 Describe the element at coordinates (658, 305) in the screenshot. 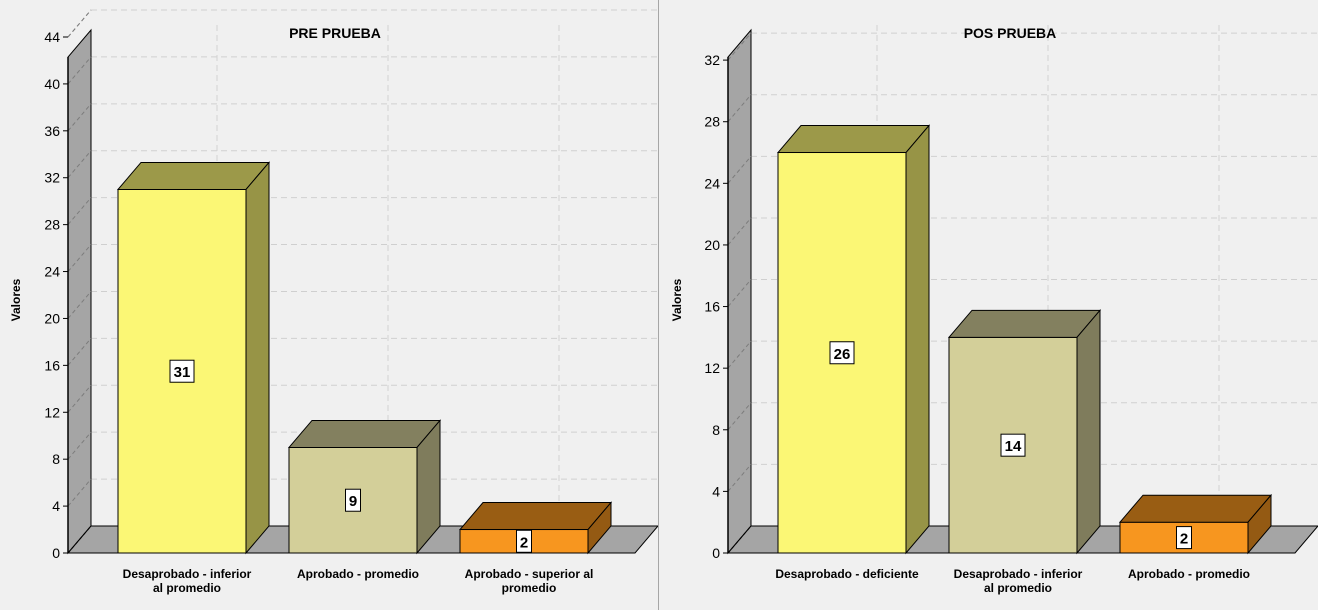

I see `panel-divider` at that location.